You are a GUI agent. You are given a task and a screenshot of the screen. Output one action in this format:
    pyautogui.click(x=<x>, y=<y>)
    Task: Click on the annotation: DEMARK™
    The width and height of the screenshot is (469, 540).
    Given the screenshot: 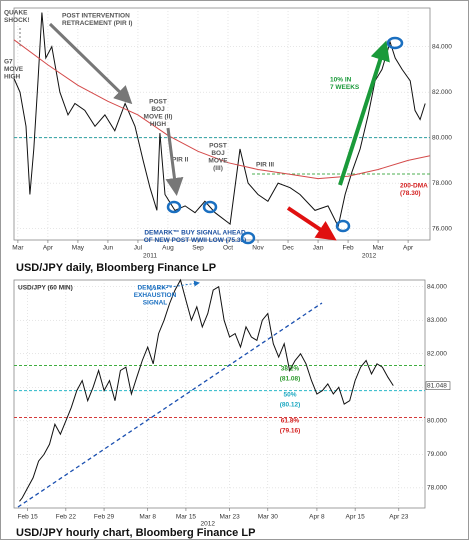 What is the action you would take?
    pyautogui.click(x=154, y=288)
    